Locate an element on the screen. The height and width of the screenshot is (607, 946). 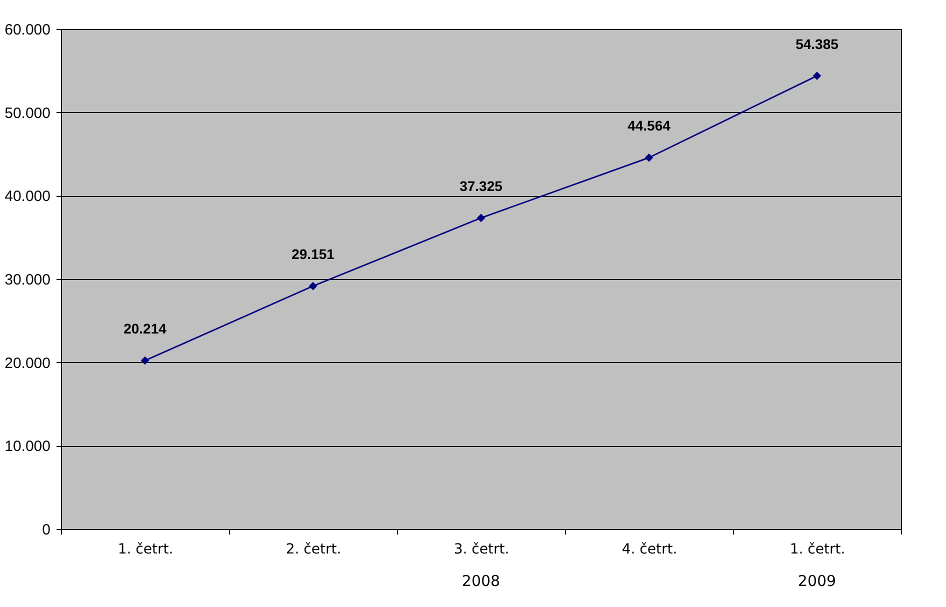
y-tick-label: 10.000 is located at coordinates (27, 447).